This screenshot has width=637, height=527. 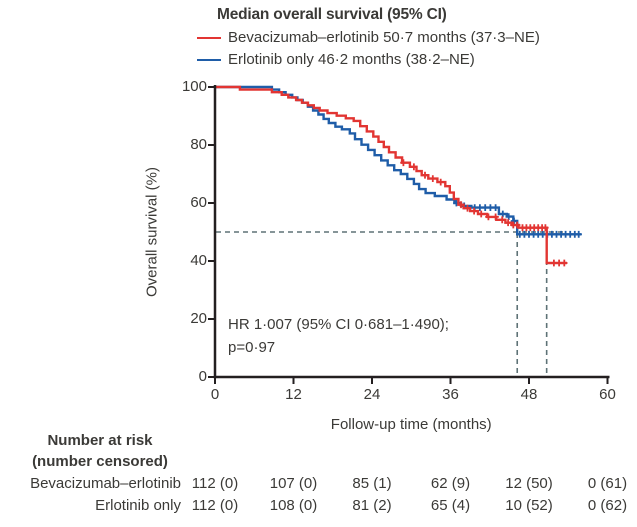 What do you see at coordinates (209, 59) in the screenshot?
I see `blue-line-swatch-icon` at bounding box center [209, 59].